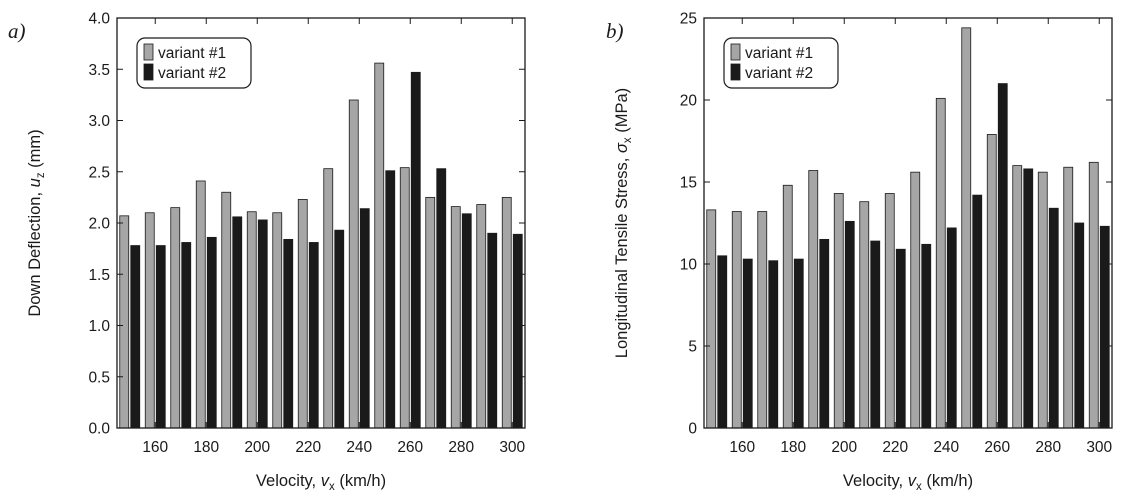 The height and width of the screenshot is (501, 1134). What do you see at coordinates (793, 447) in the screenshot?
I see `x-tick-label: 180` at bounding box center [793, 447].